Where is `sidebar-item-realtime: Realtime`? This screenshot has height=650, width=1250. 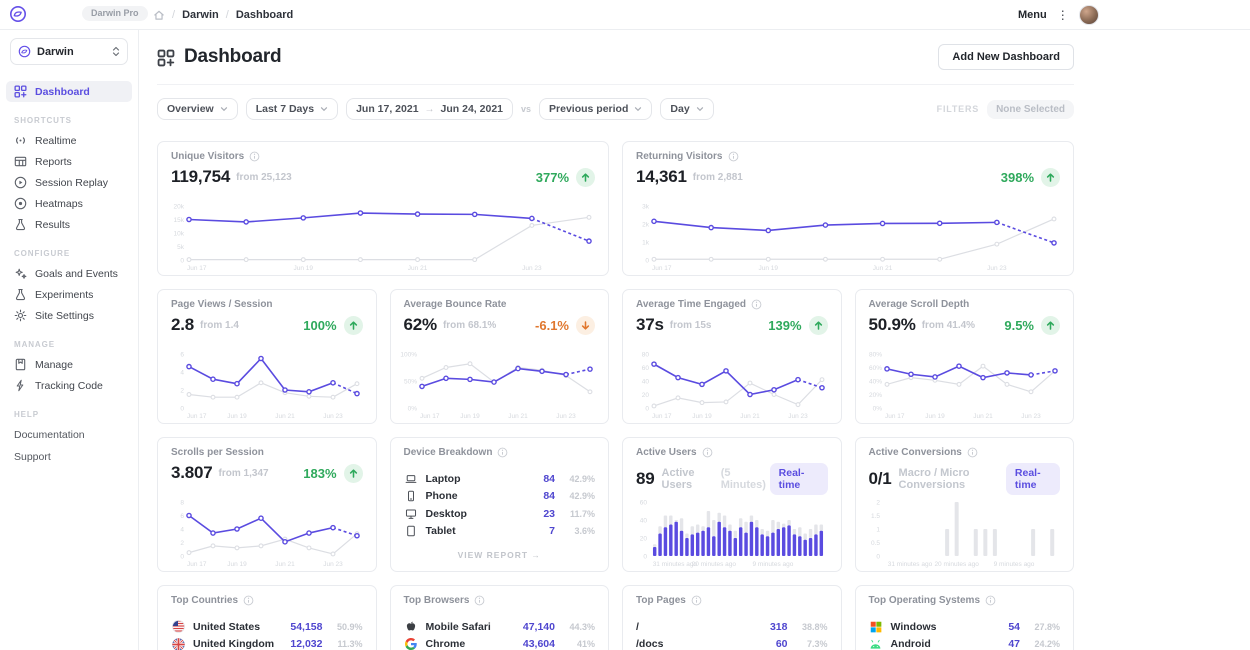 sidebar-item-realtime: Realtime is located at coordinates (69, 140).